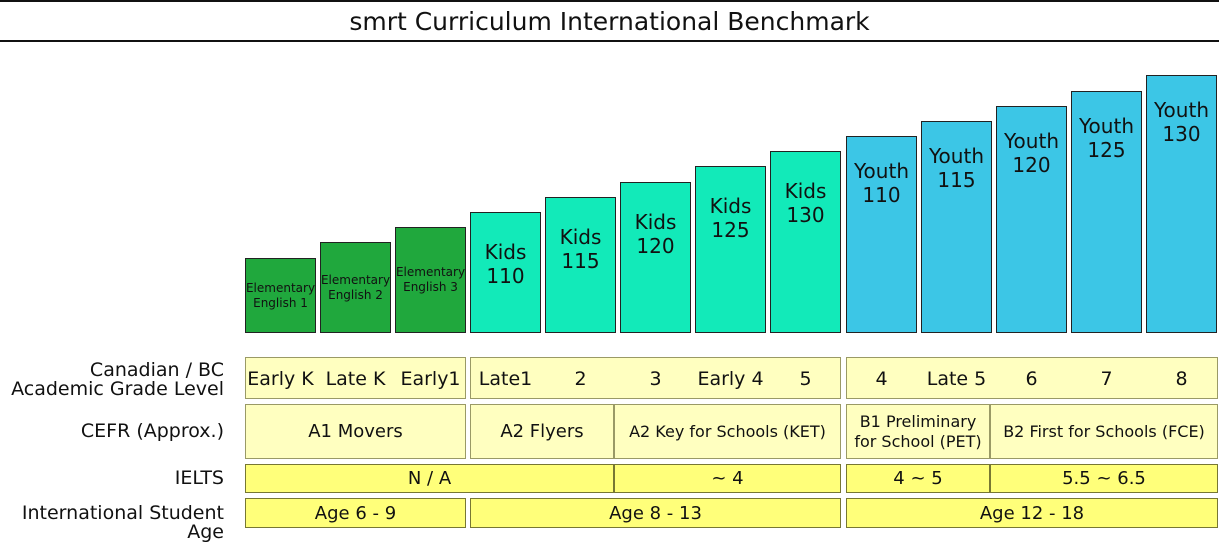  Describe the element at coordinates (727, 431) in the screenshot. I see `cefr-a2-ket: A2 Key for Schools (KET)` at that location.